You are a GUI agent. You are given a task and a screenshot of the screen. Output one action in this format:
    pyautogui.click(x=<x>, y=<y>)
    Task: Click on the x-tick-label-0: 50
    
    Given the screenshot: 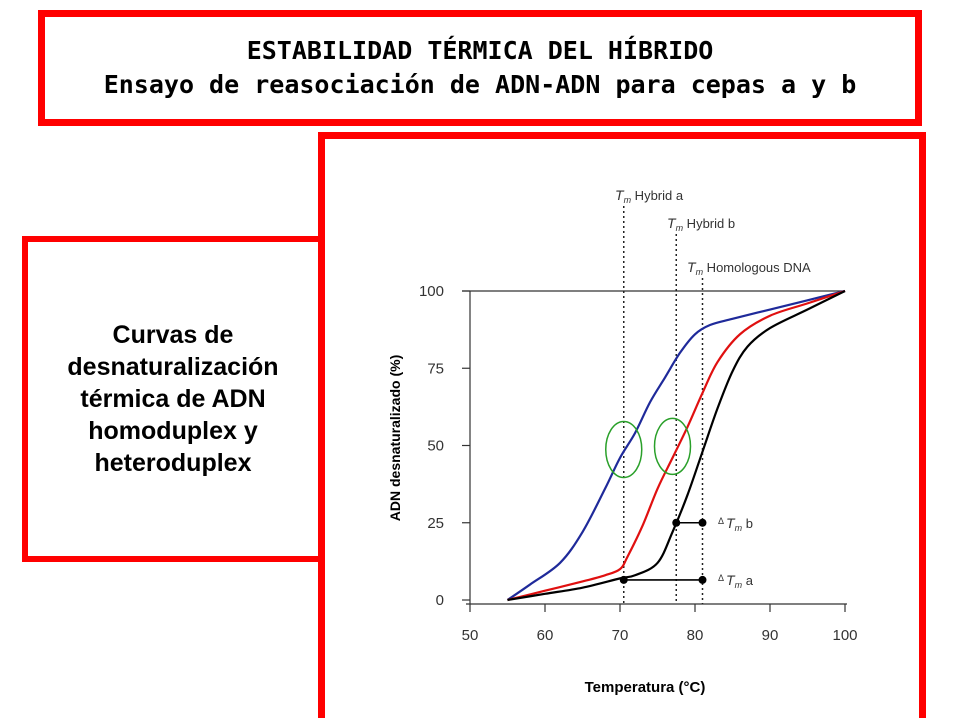 What is the action you would take?
    pyautogui.click(x=470, y=635)
    